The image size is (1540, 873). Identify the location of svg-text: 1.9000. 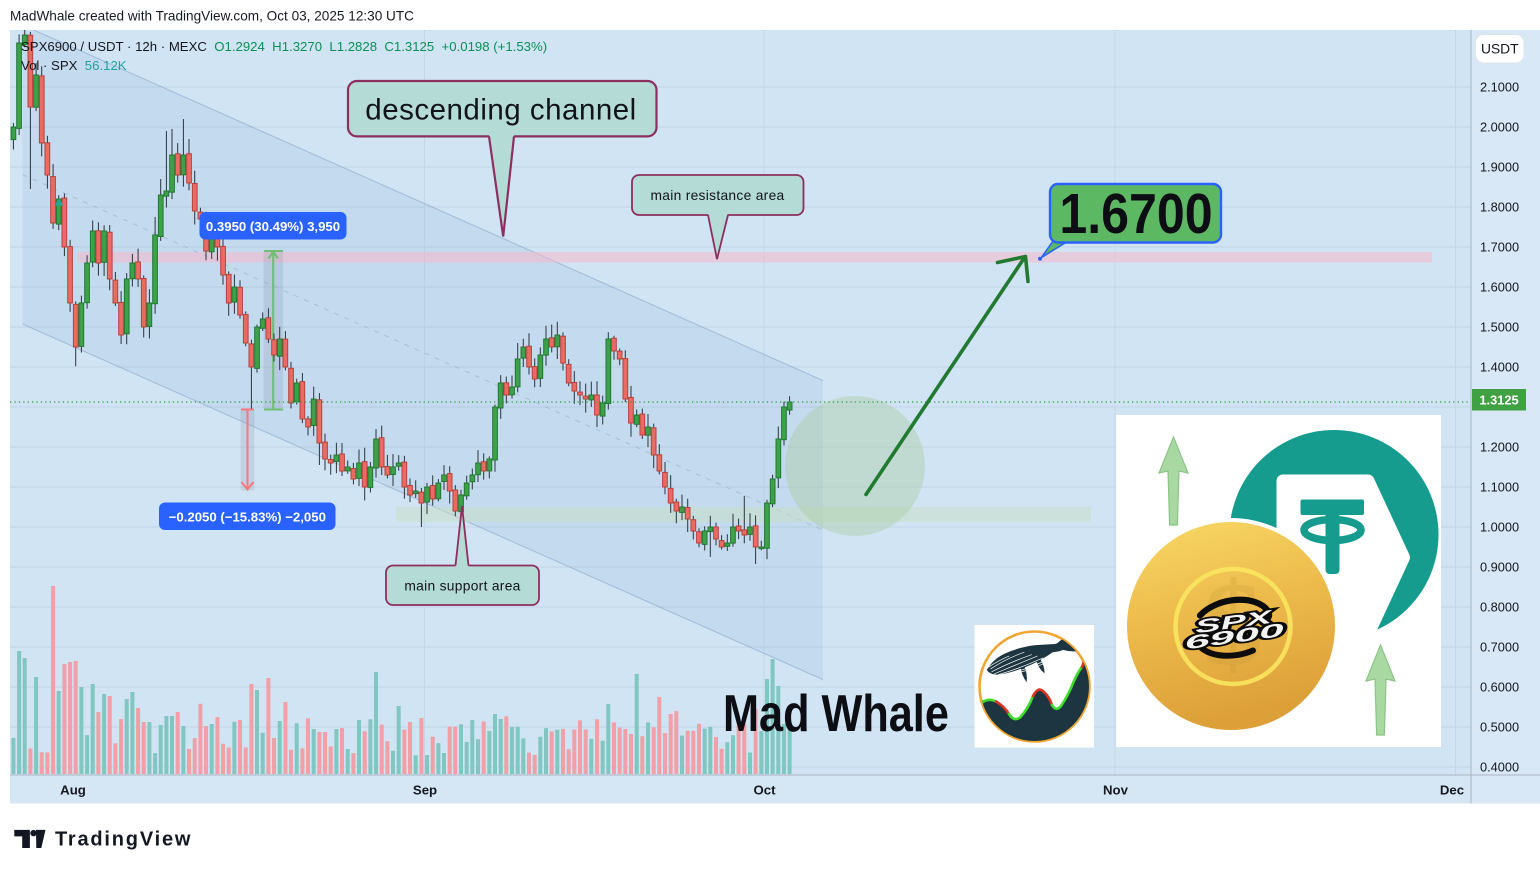
(1499, 167).